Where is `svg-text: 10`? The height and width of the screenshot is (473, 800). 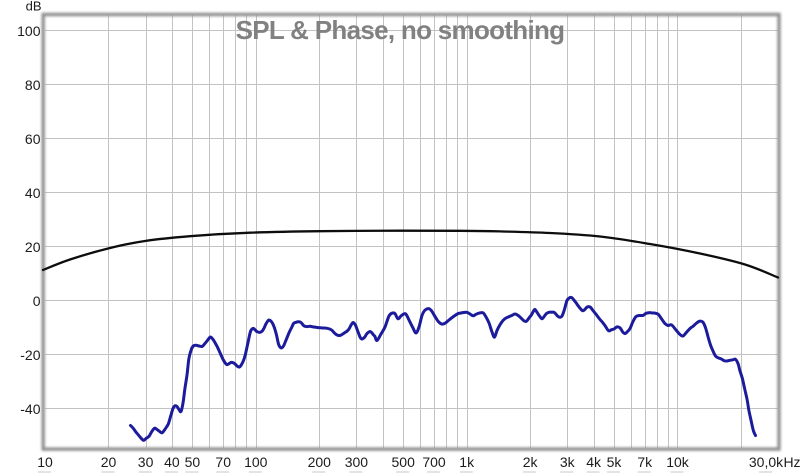
svg-text: 10 is located at coordinates (45, 462).